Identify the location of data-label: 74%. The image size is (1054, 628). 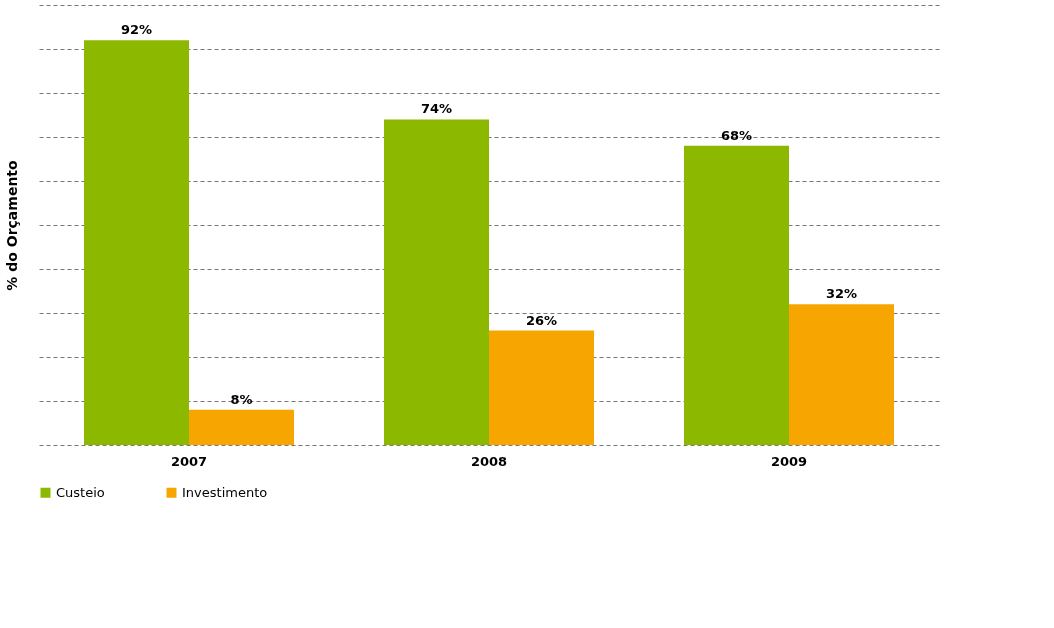
(436, 109).